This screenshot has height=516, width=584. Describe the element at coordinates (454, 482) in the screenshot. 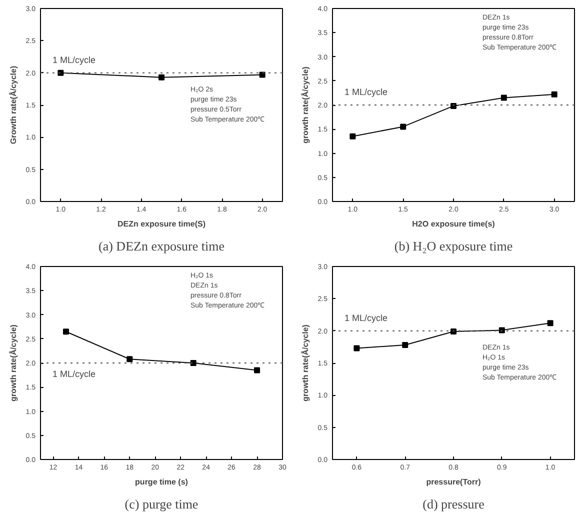

I see `x-axis-title: pressure(Torr)` at that location.